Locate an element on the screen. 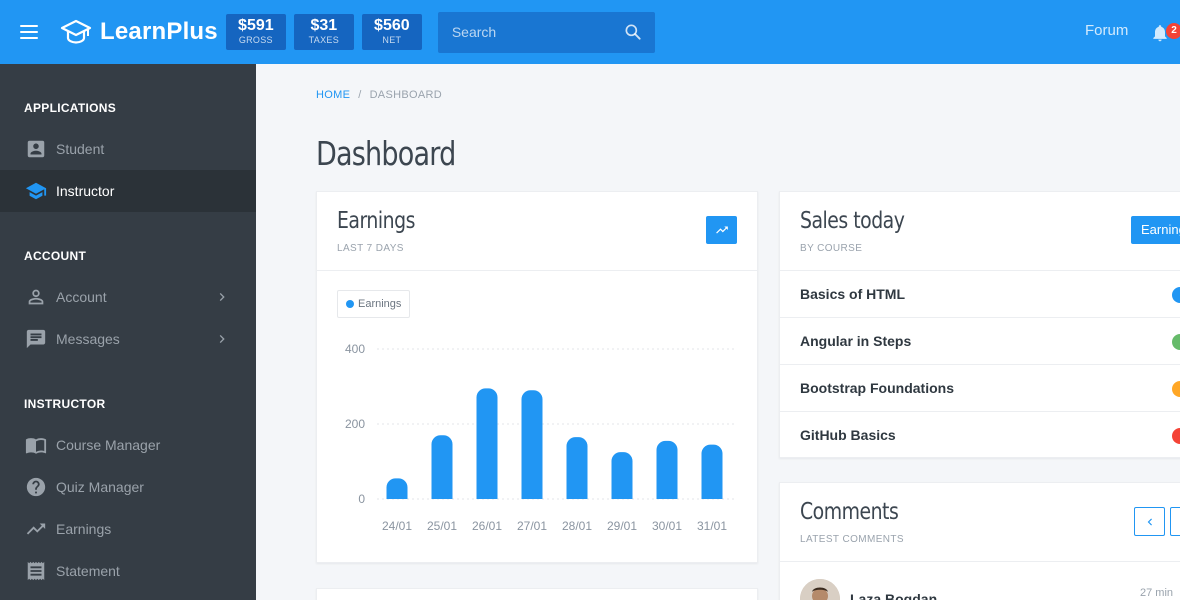 The height and width of the screenshot is (600, 1180). sidebar-item-label: Instructor is located at coordinates (85, 191).